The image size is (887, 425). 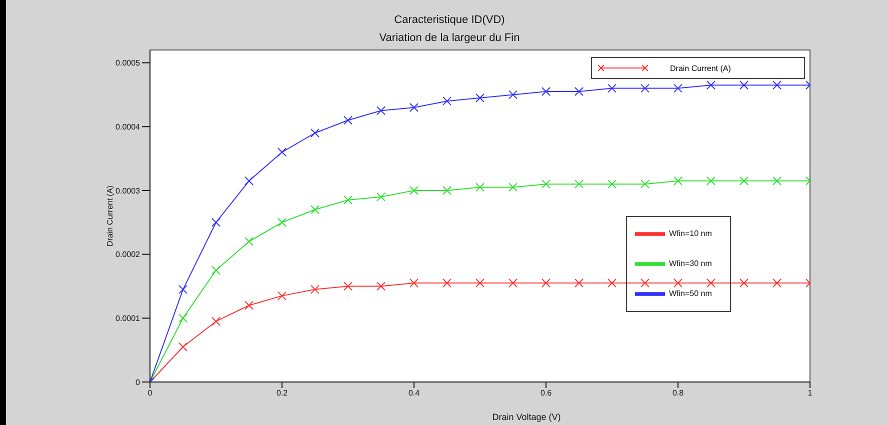 I want to click on x-tick-label: 0.4, so click(x=414, y=393).